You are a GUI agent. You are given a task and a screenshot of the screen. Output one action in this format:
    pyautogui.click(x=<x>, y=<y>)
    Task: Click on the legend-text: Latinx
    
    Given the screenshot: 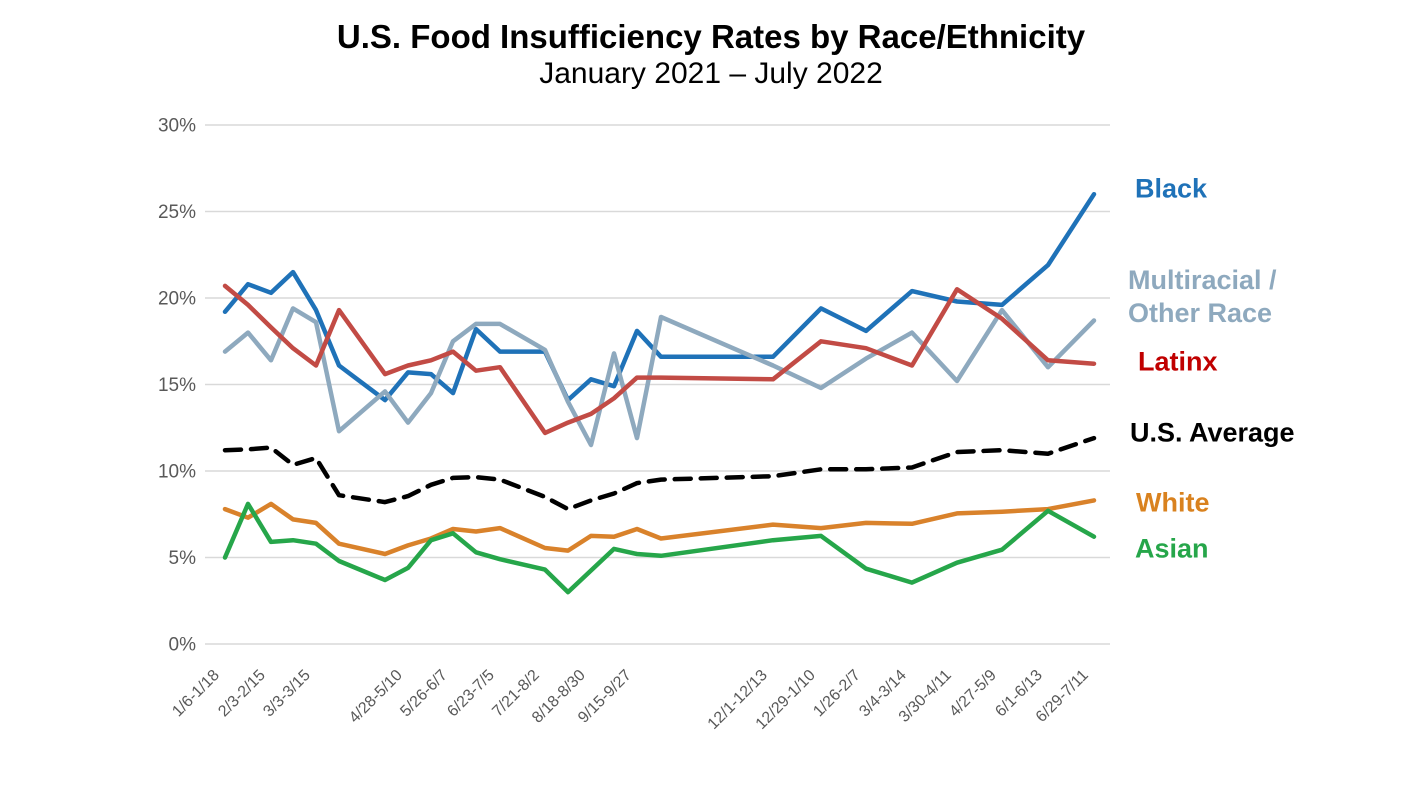 What is the action you would take?
    pyautogui.click(x=1178, y=361)
    